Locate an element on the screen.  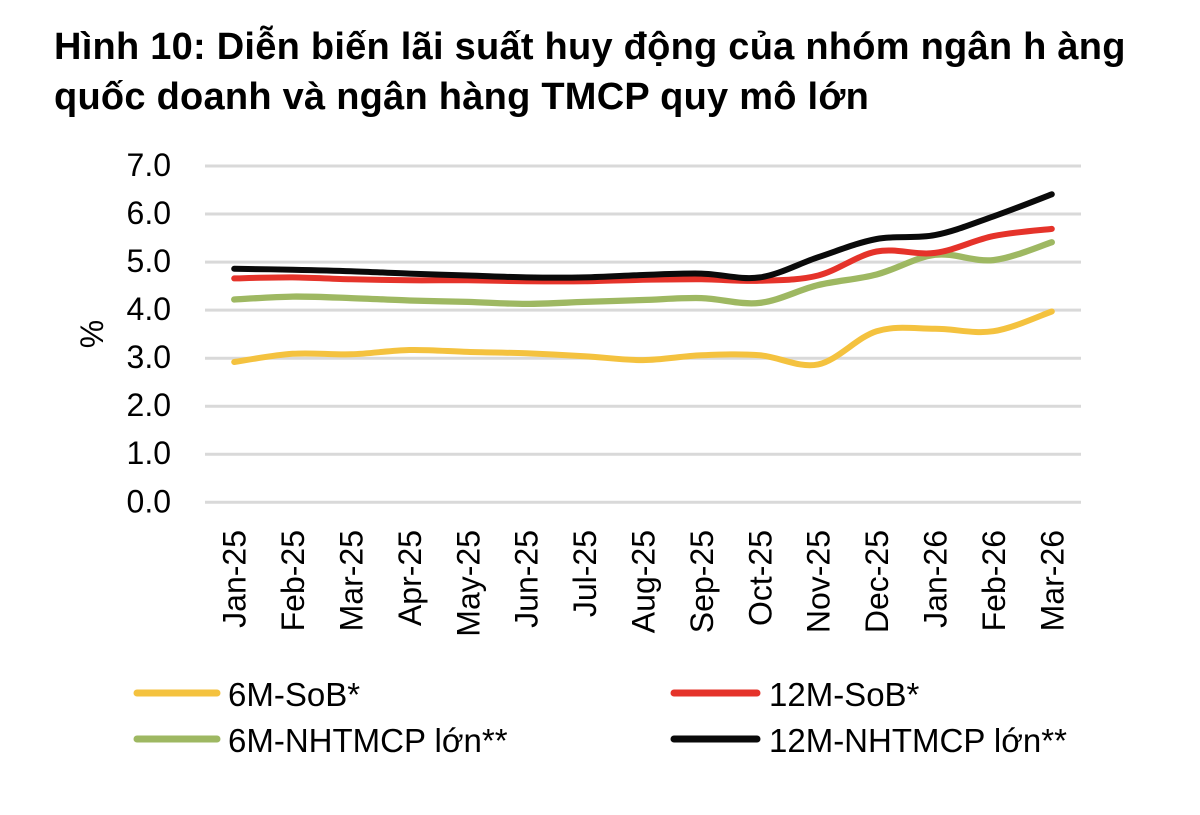
svg-text: 12M-NHTMCP lớn** is located at coordinates (918, 740).